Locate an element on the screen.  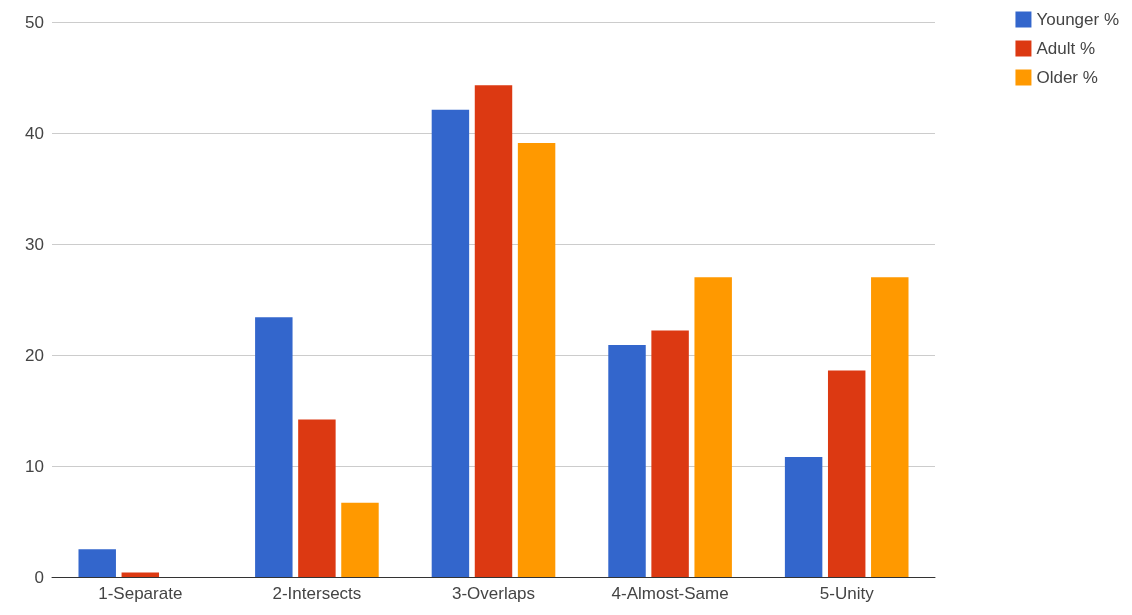
y-tick-label: 40 is located at coordinates (34, 133).